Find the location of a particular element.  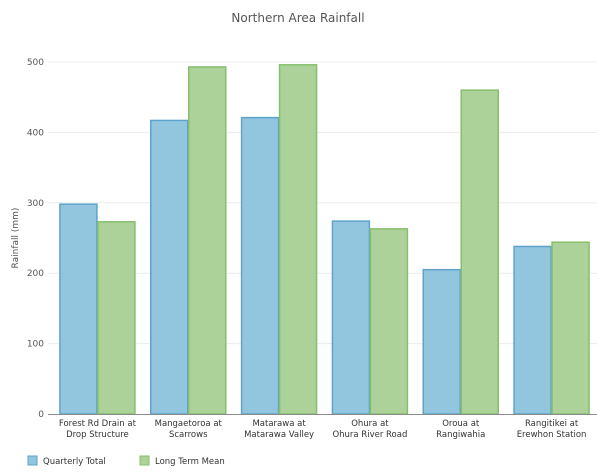

y-tick-label: 0 is located at coordinates (41, 415).